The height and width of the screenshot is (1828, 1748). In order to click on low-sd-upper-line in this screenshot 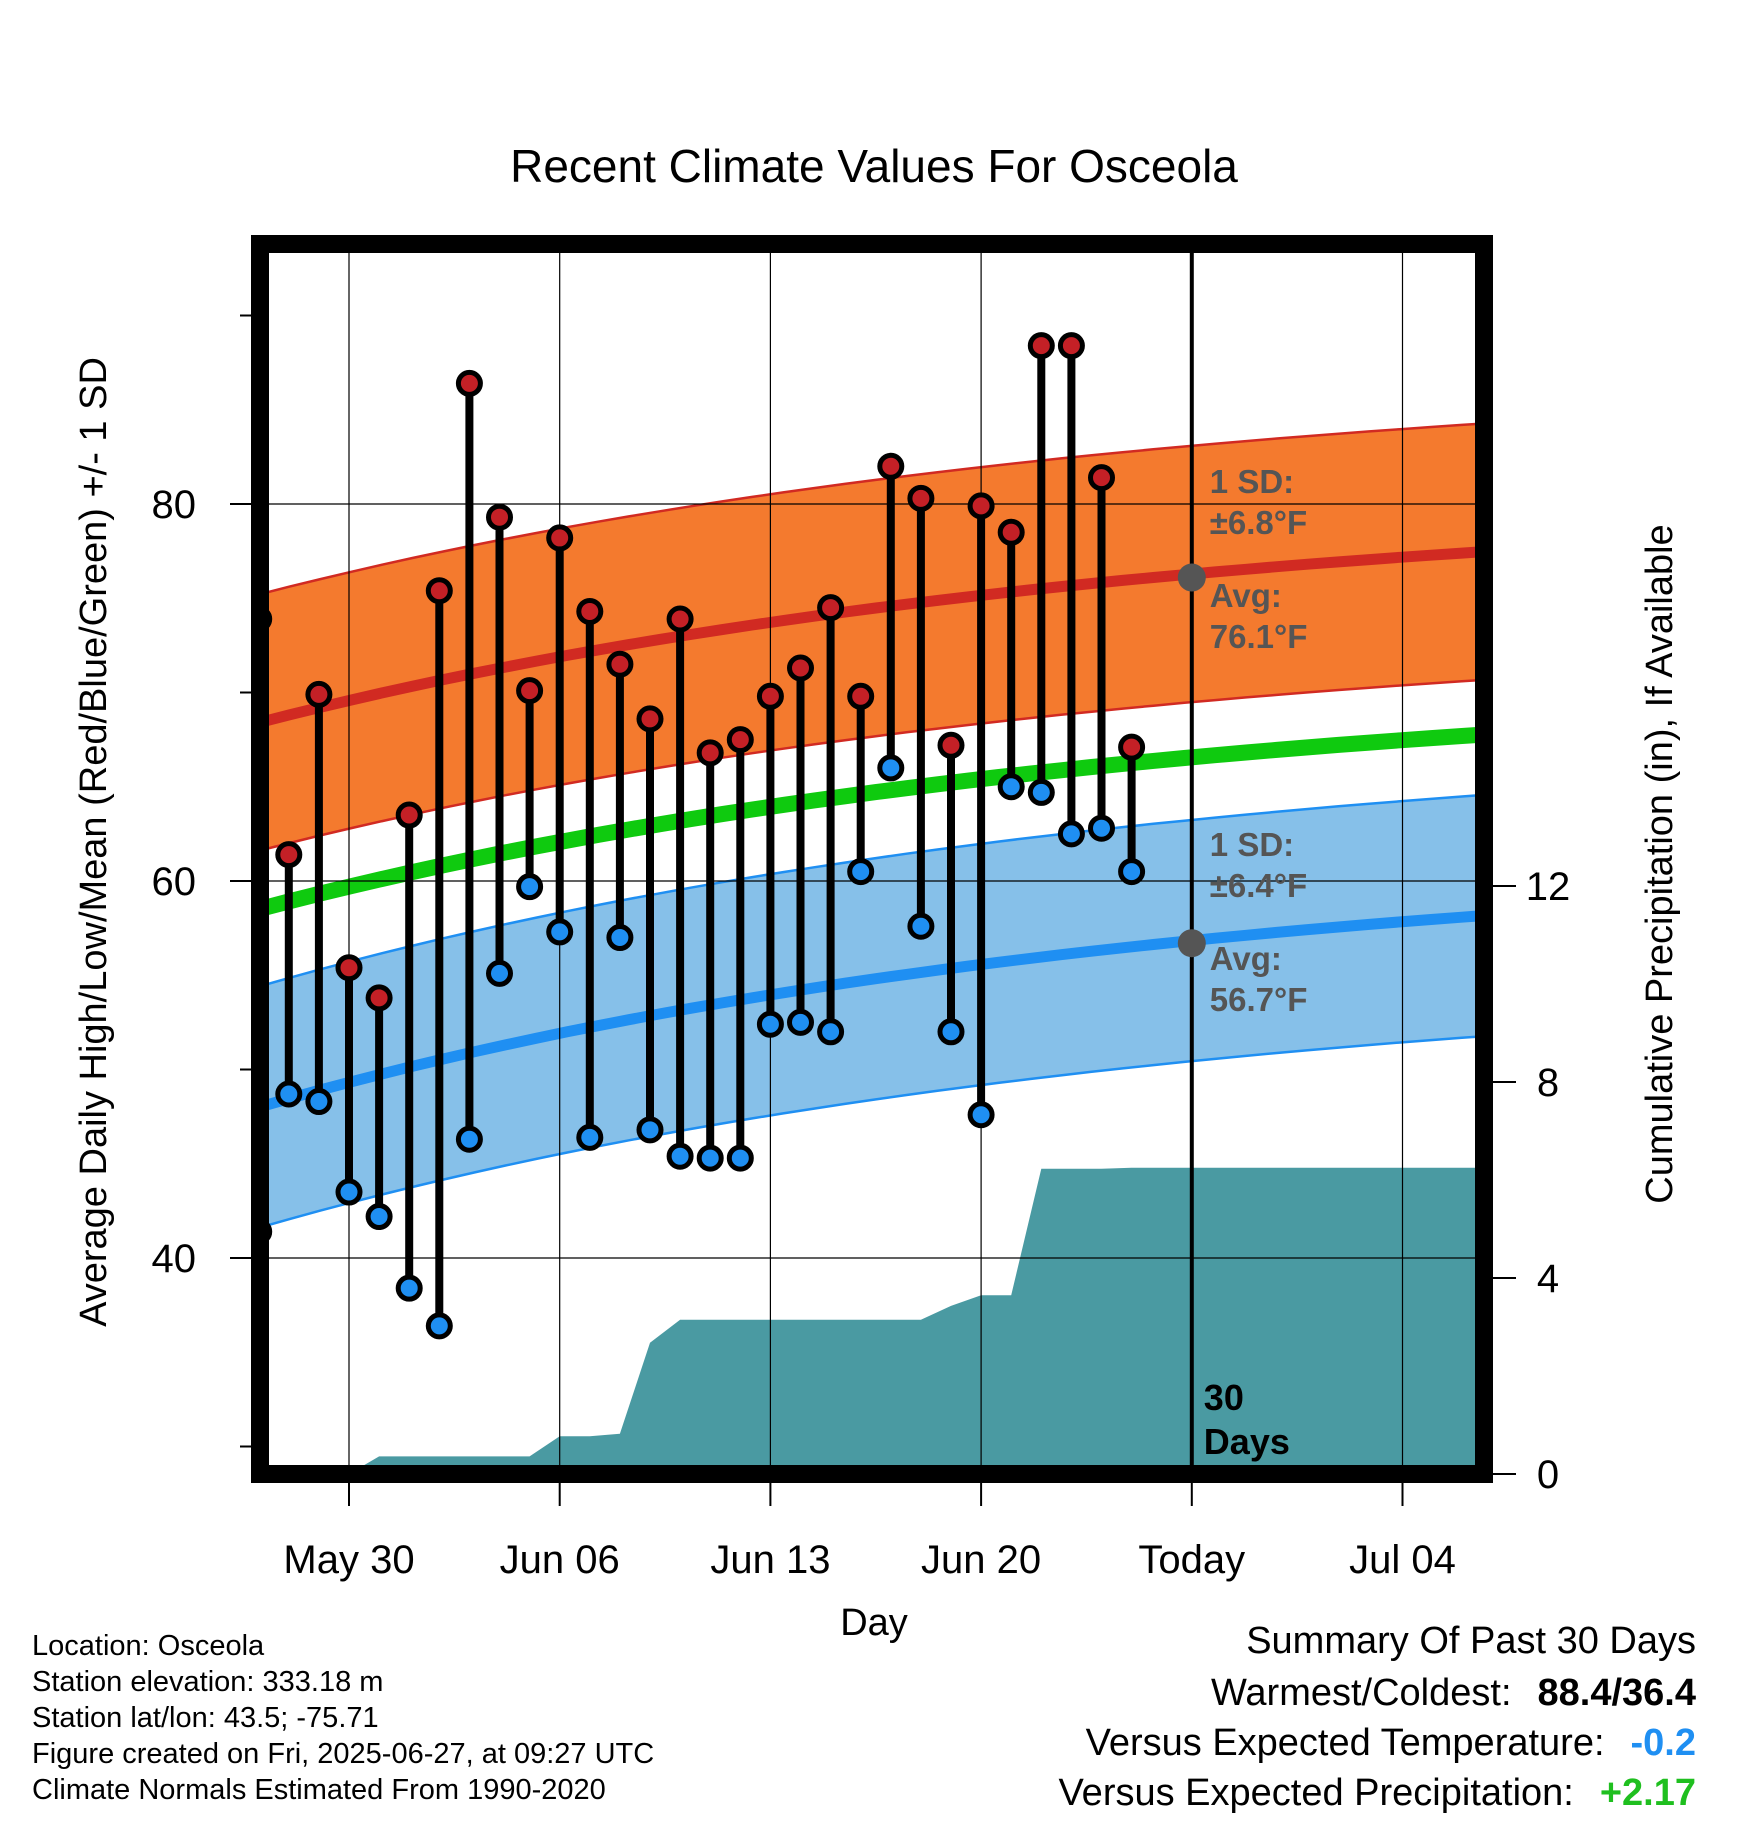, I will do `click(872, 890)`.